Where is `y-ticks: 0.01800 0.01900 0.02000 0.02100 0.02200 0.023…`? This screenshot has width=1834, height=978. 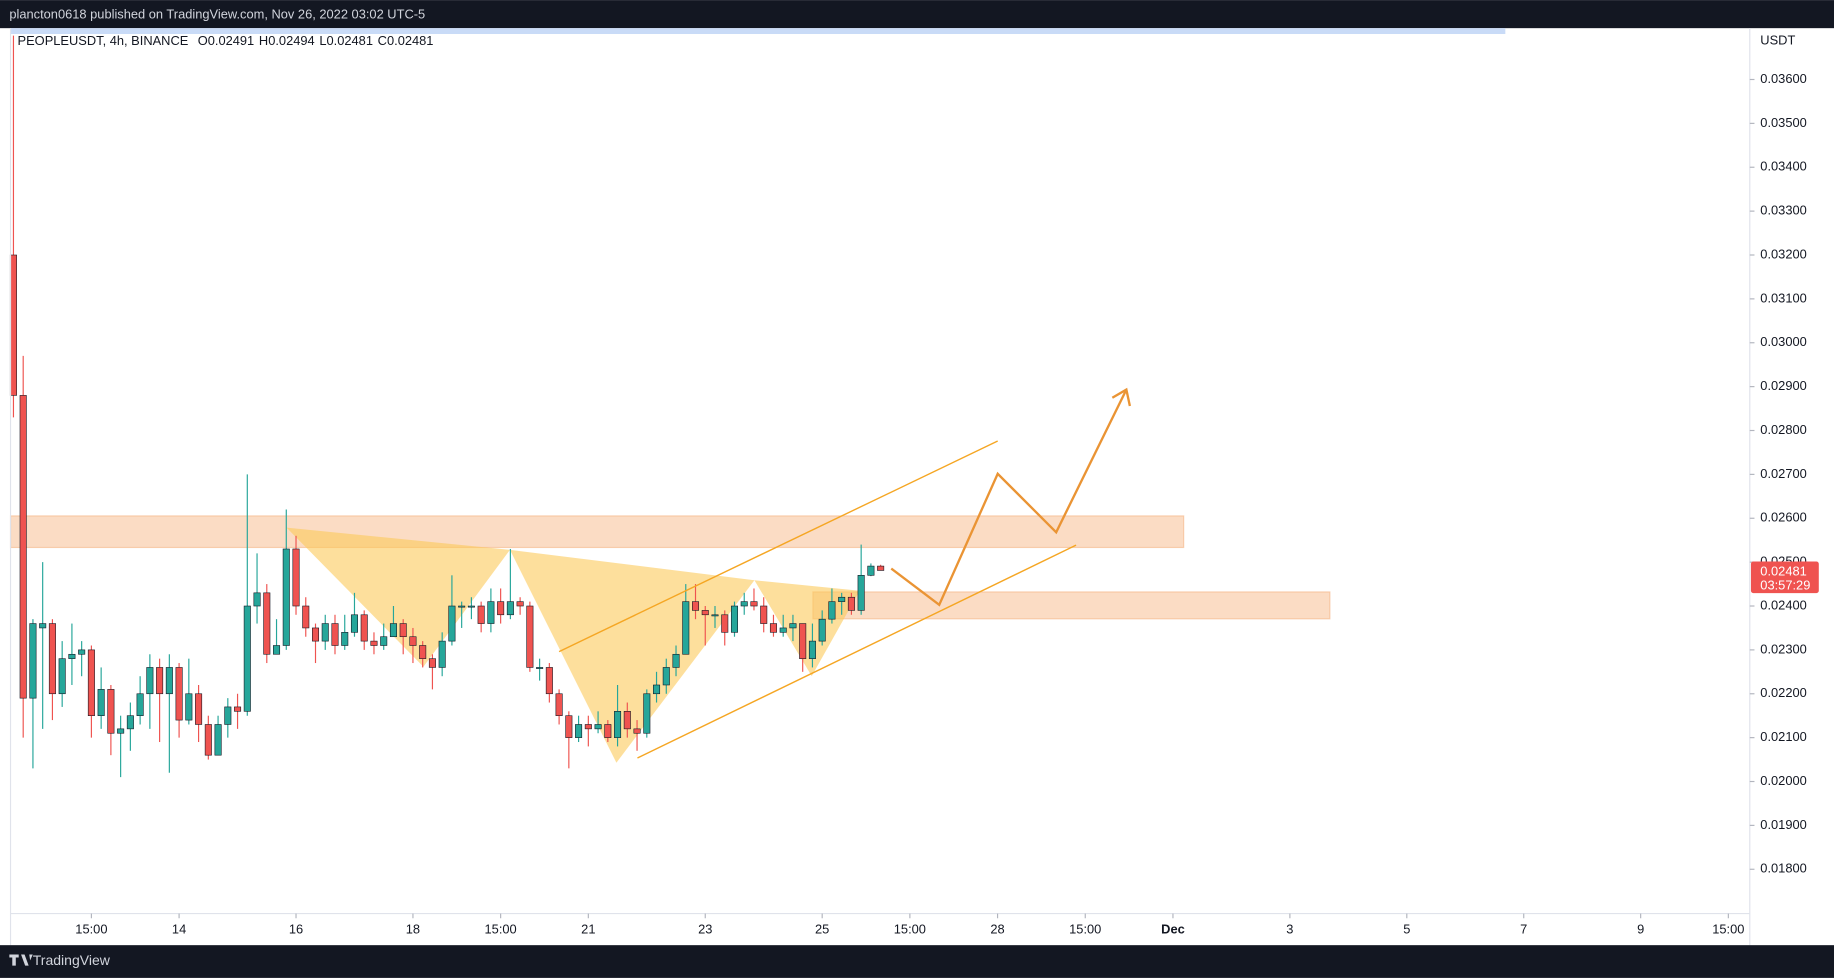 y-ticks: 0.01800 0.01900 0.02000 0.02100 0.02200 0.023… is located at coordinates (1778, 473).